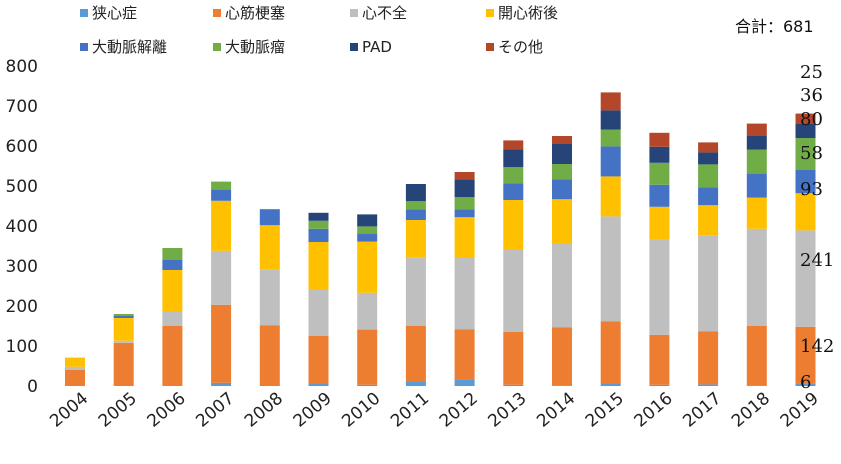  I want to click on x-tick-label: 2018, so click(751, 410).